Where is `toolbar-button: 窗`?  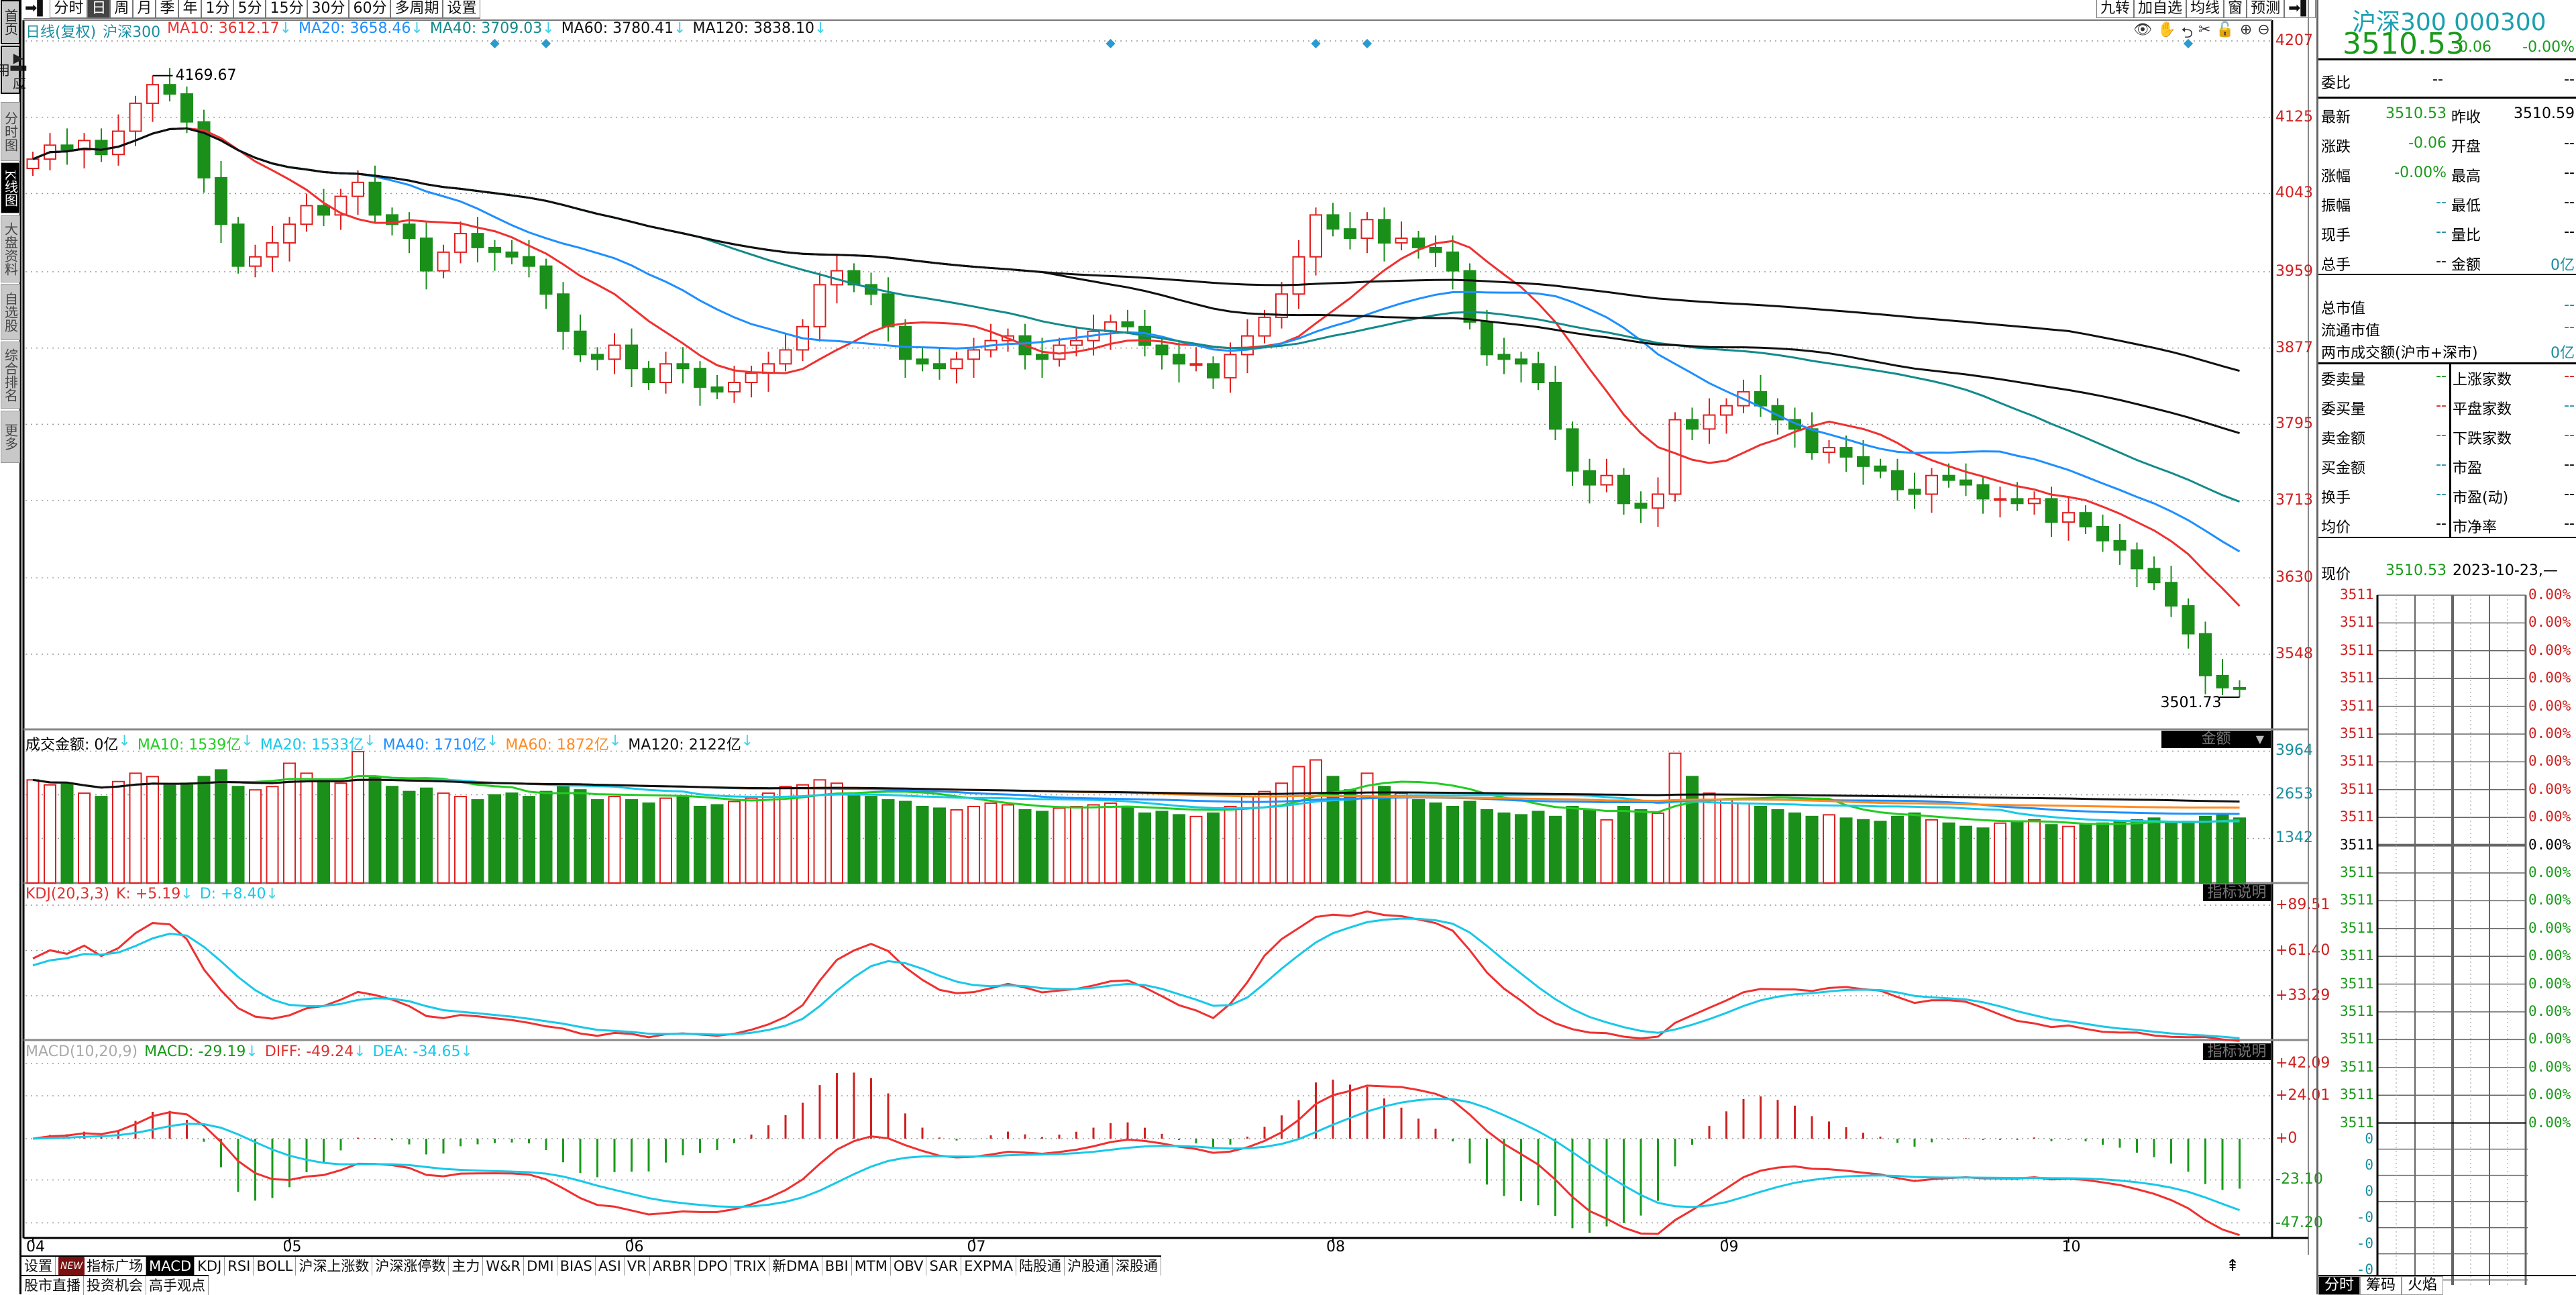
toolbar-button: 窗 is located at coordinates (2235, 9).